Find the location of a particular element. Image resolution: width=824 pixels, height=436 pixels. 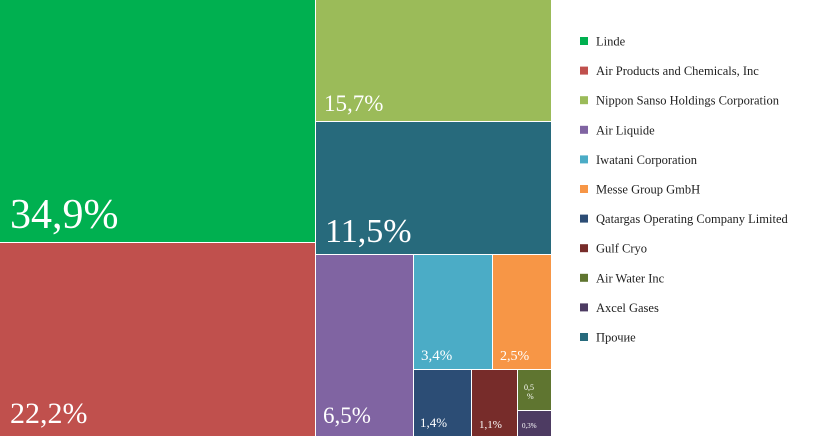

tile-iwatani-corporation is located at coordinates (453, 312).